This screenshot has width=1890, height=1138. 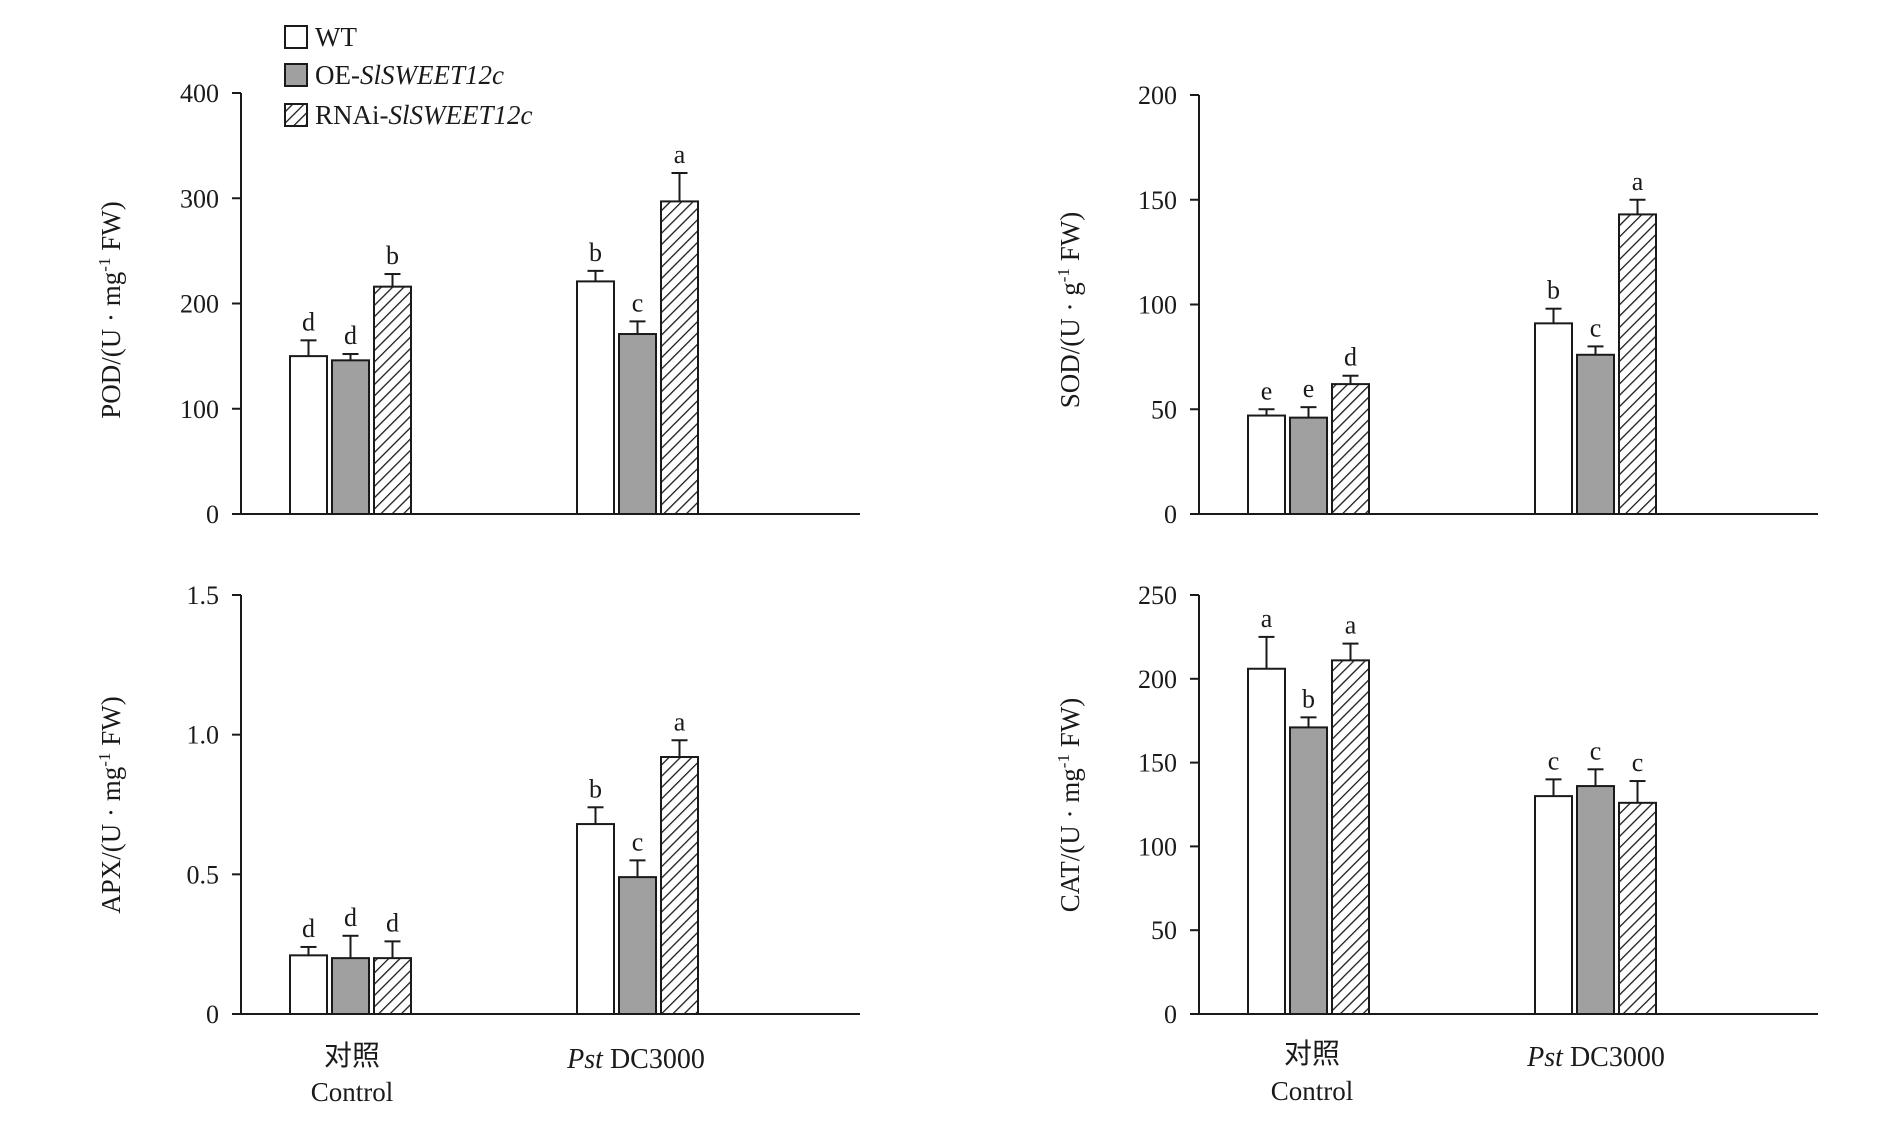 I want to click on y-tick-label: 0.5, so click(x=203, y=874).